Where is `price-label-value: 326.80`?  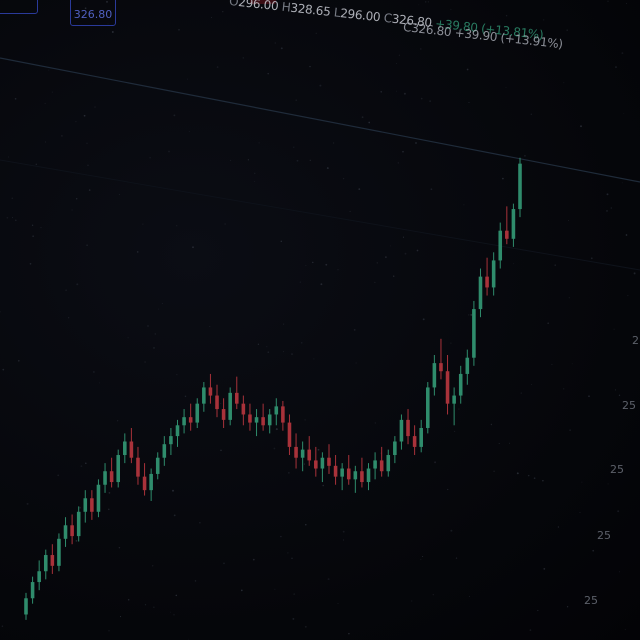
price-label-value: 326.80 is located at coordinates (93, 14).